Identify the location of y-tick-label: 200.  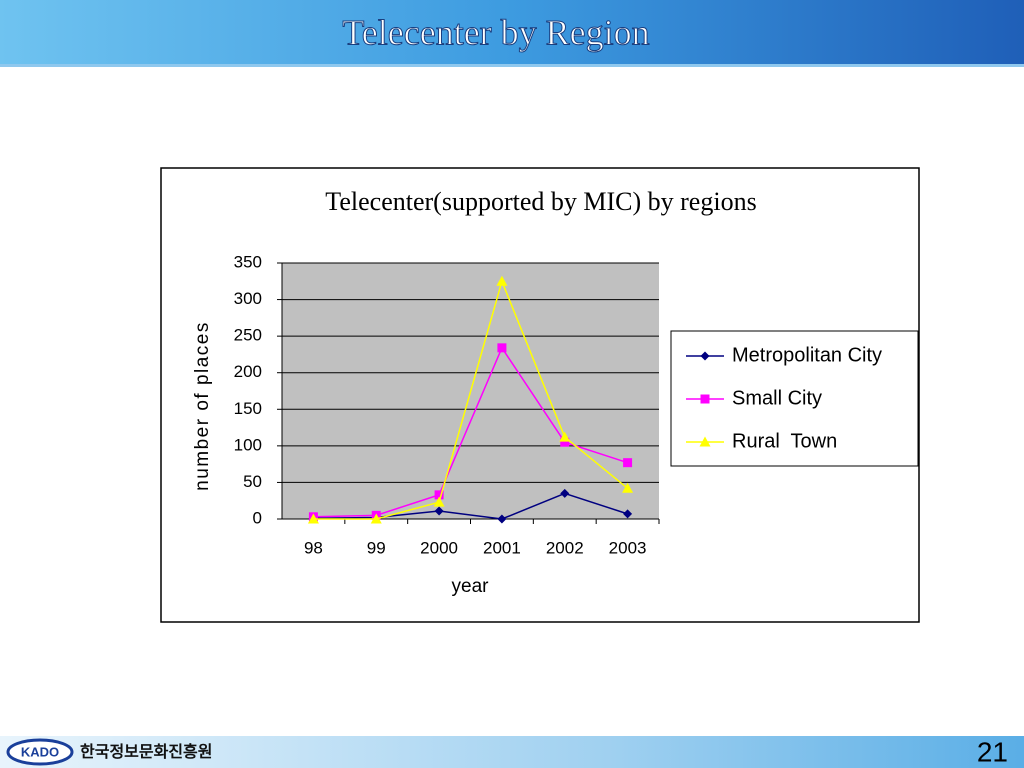
(248, 371).